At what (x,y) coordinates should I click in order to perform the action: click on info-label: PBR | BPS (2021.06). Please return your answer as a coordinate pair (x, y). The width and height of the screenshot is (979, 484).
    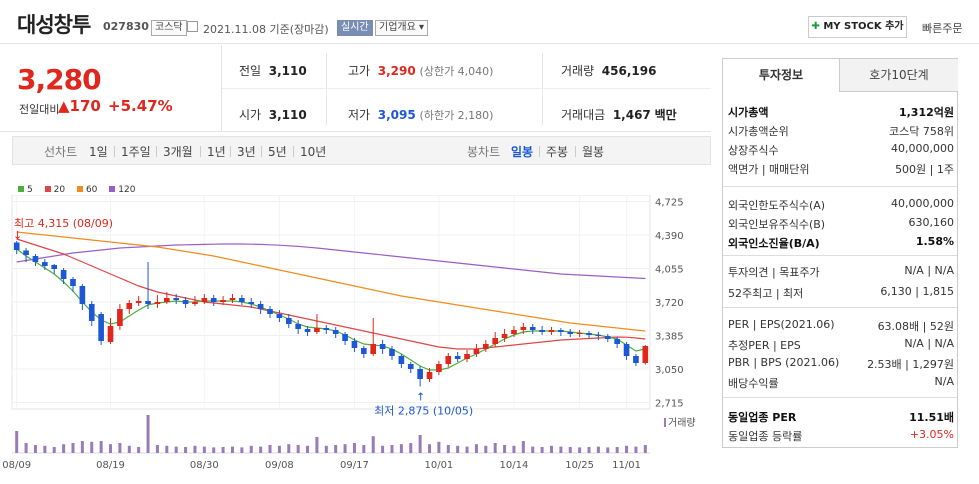
    Looking at the image, I should click on (784, 362).